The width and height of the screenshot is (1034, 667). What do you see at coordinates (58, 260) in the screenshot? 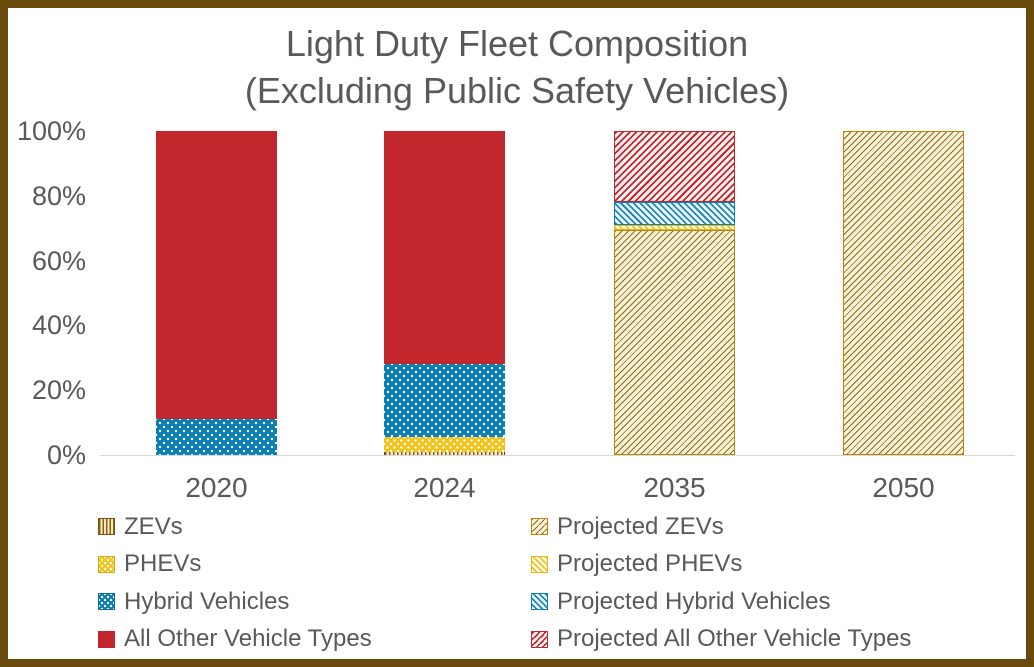
I see `y-tick-label: 60%` at bounding box center [58, 260].